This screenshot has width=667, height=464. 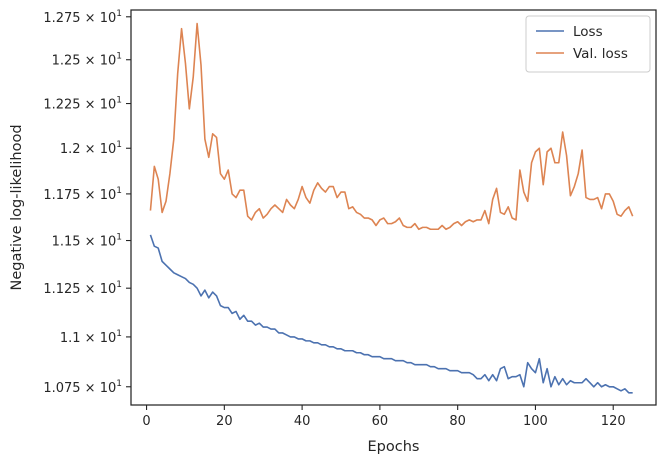 I want to click on legend: Loss Val. loss, so click(x=588, y=44).